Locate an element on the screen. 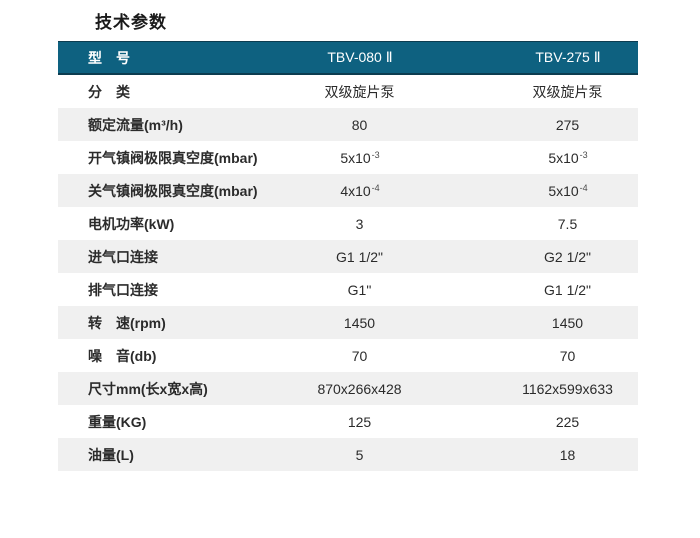  value-text: 18 is located at coordinates (567, 454).